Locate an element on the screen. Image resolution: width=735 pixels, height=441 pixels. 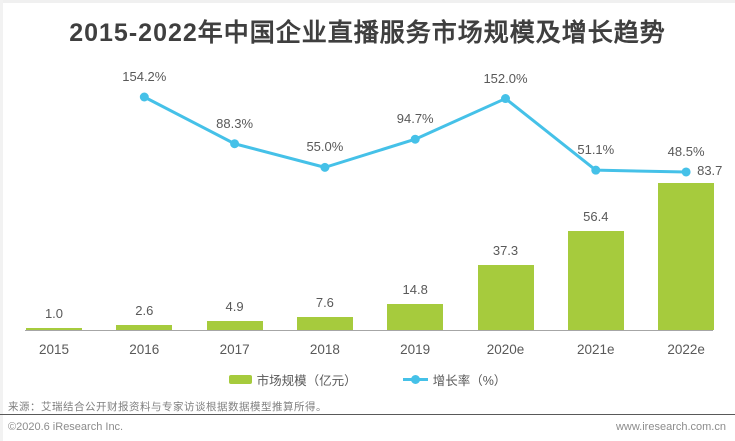
bar-series-swatch-icon is located at coordinates (240, 379).